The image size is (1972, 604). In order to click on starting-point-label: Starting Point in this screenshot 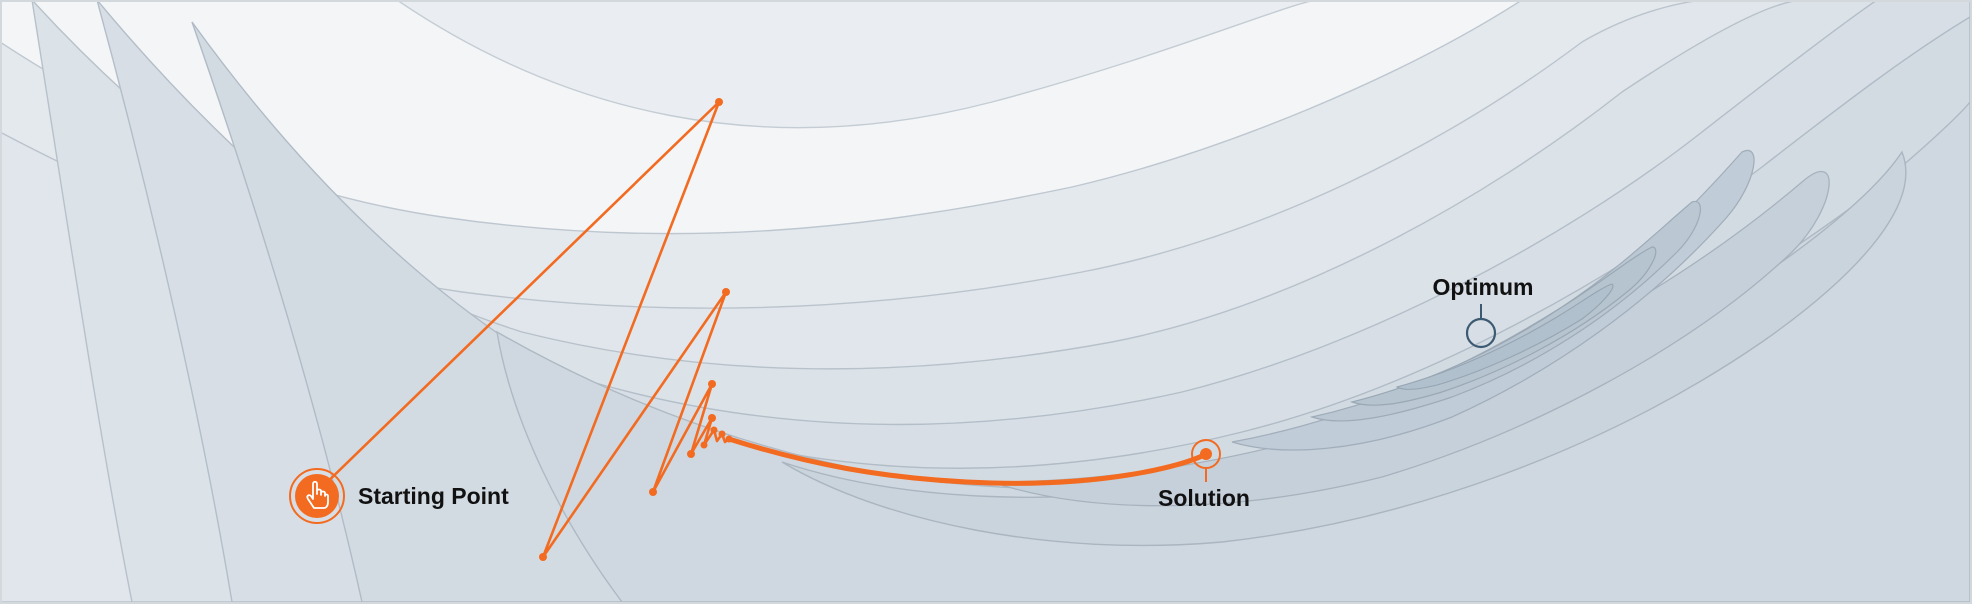, I will do `click(433, 496)`.